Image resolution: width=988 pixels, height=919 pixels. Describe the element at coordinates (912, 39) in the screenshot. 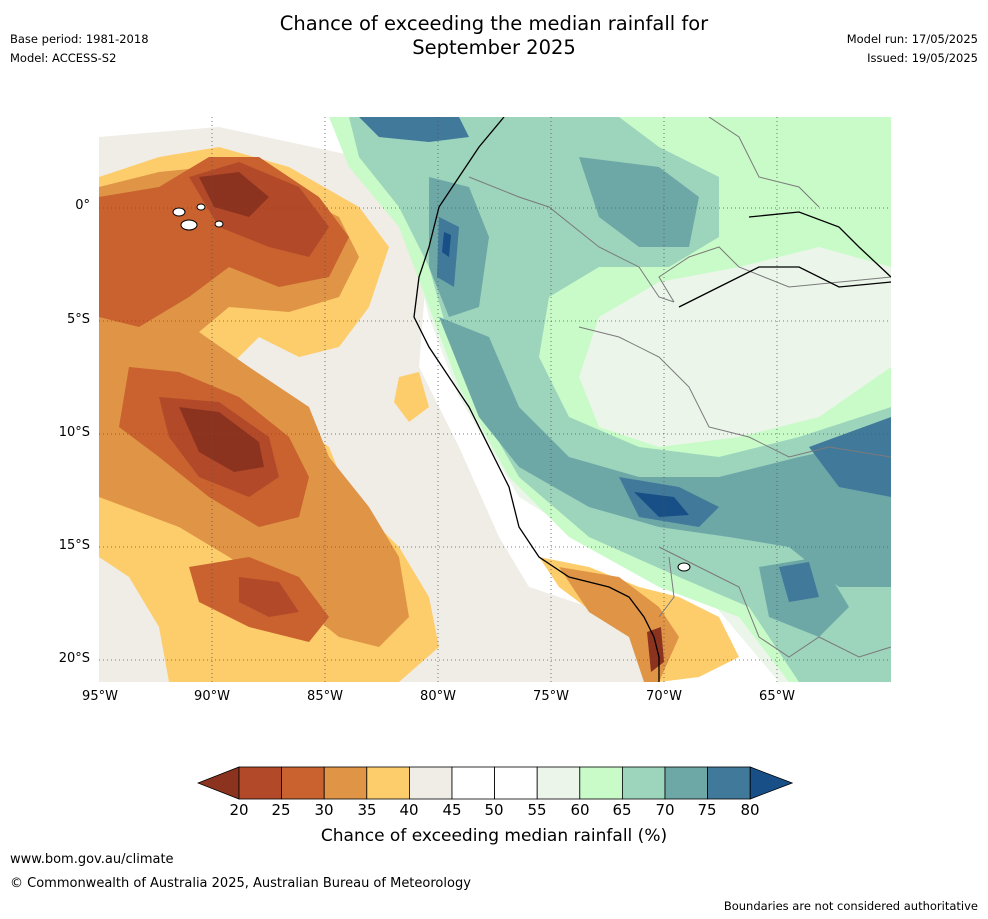

I see `model-run: Model run: 17/05/2025` at that location.